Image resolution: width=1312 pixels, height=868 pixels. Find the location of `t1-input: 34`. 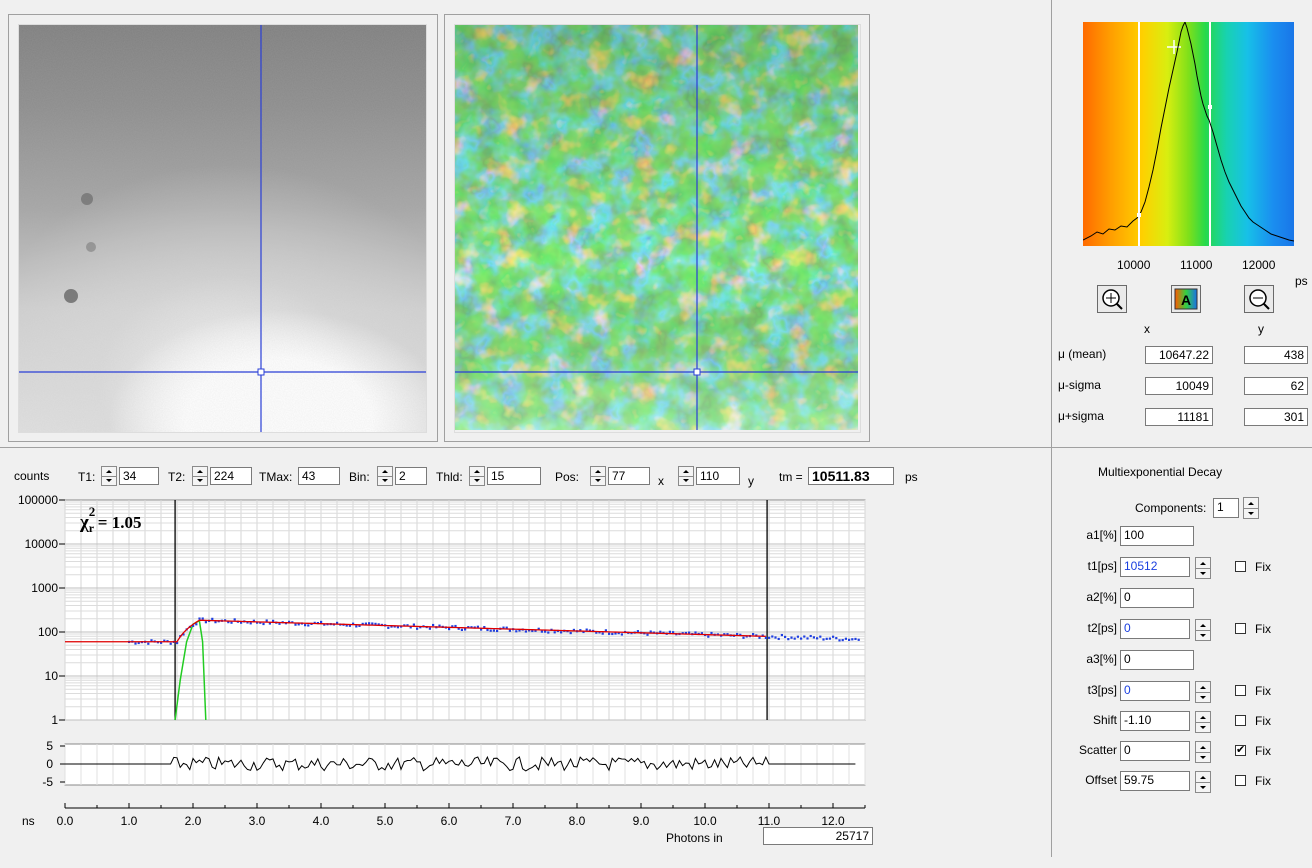

t1-input: 34 is located at coordinates (139, 476).